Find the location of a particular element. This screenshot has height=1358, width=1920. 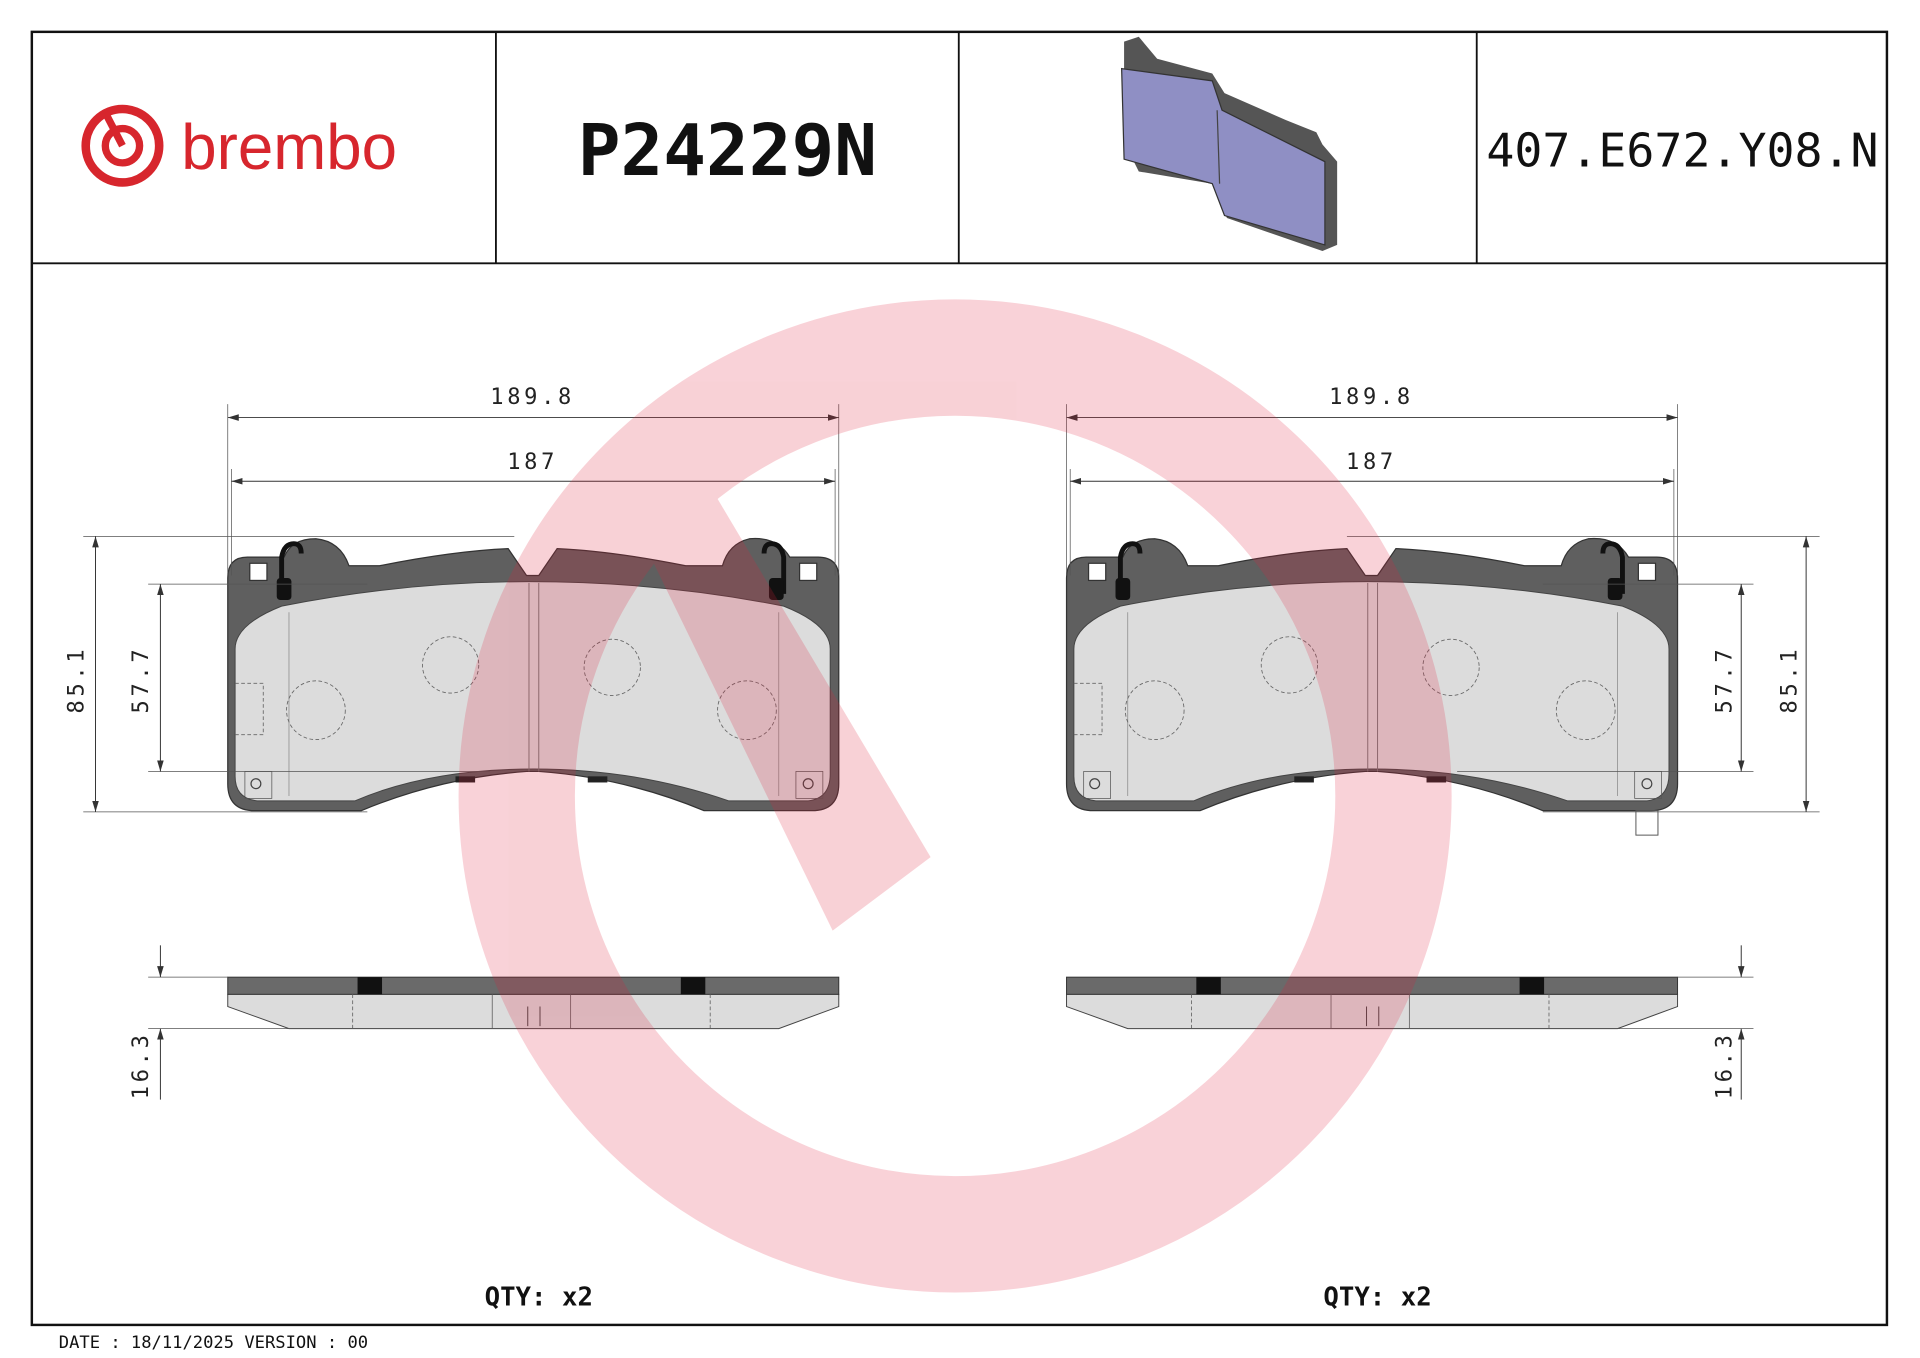

brand-logo: brembo is located at coordinates (239, 145).